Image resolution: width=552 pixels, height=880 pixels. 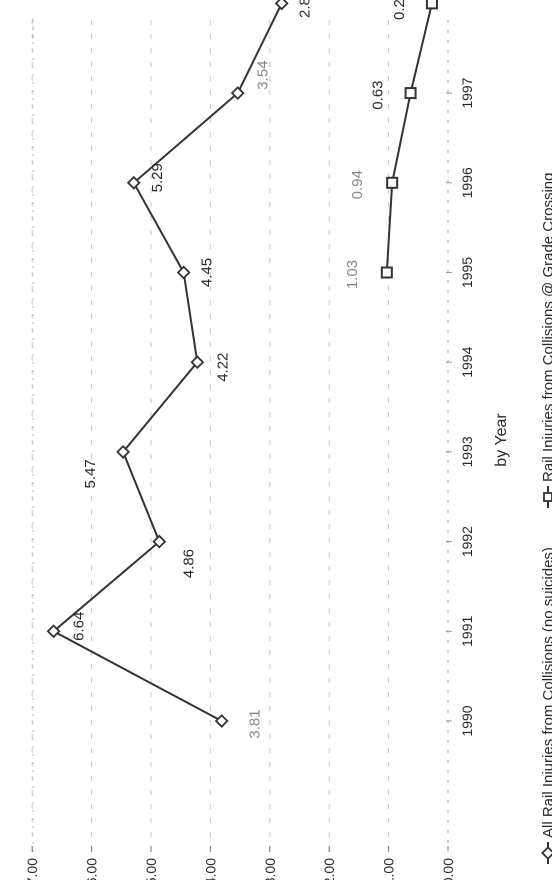 I want to click on data-label: 6.64, so click(x=79, y=626).